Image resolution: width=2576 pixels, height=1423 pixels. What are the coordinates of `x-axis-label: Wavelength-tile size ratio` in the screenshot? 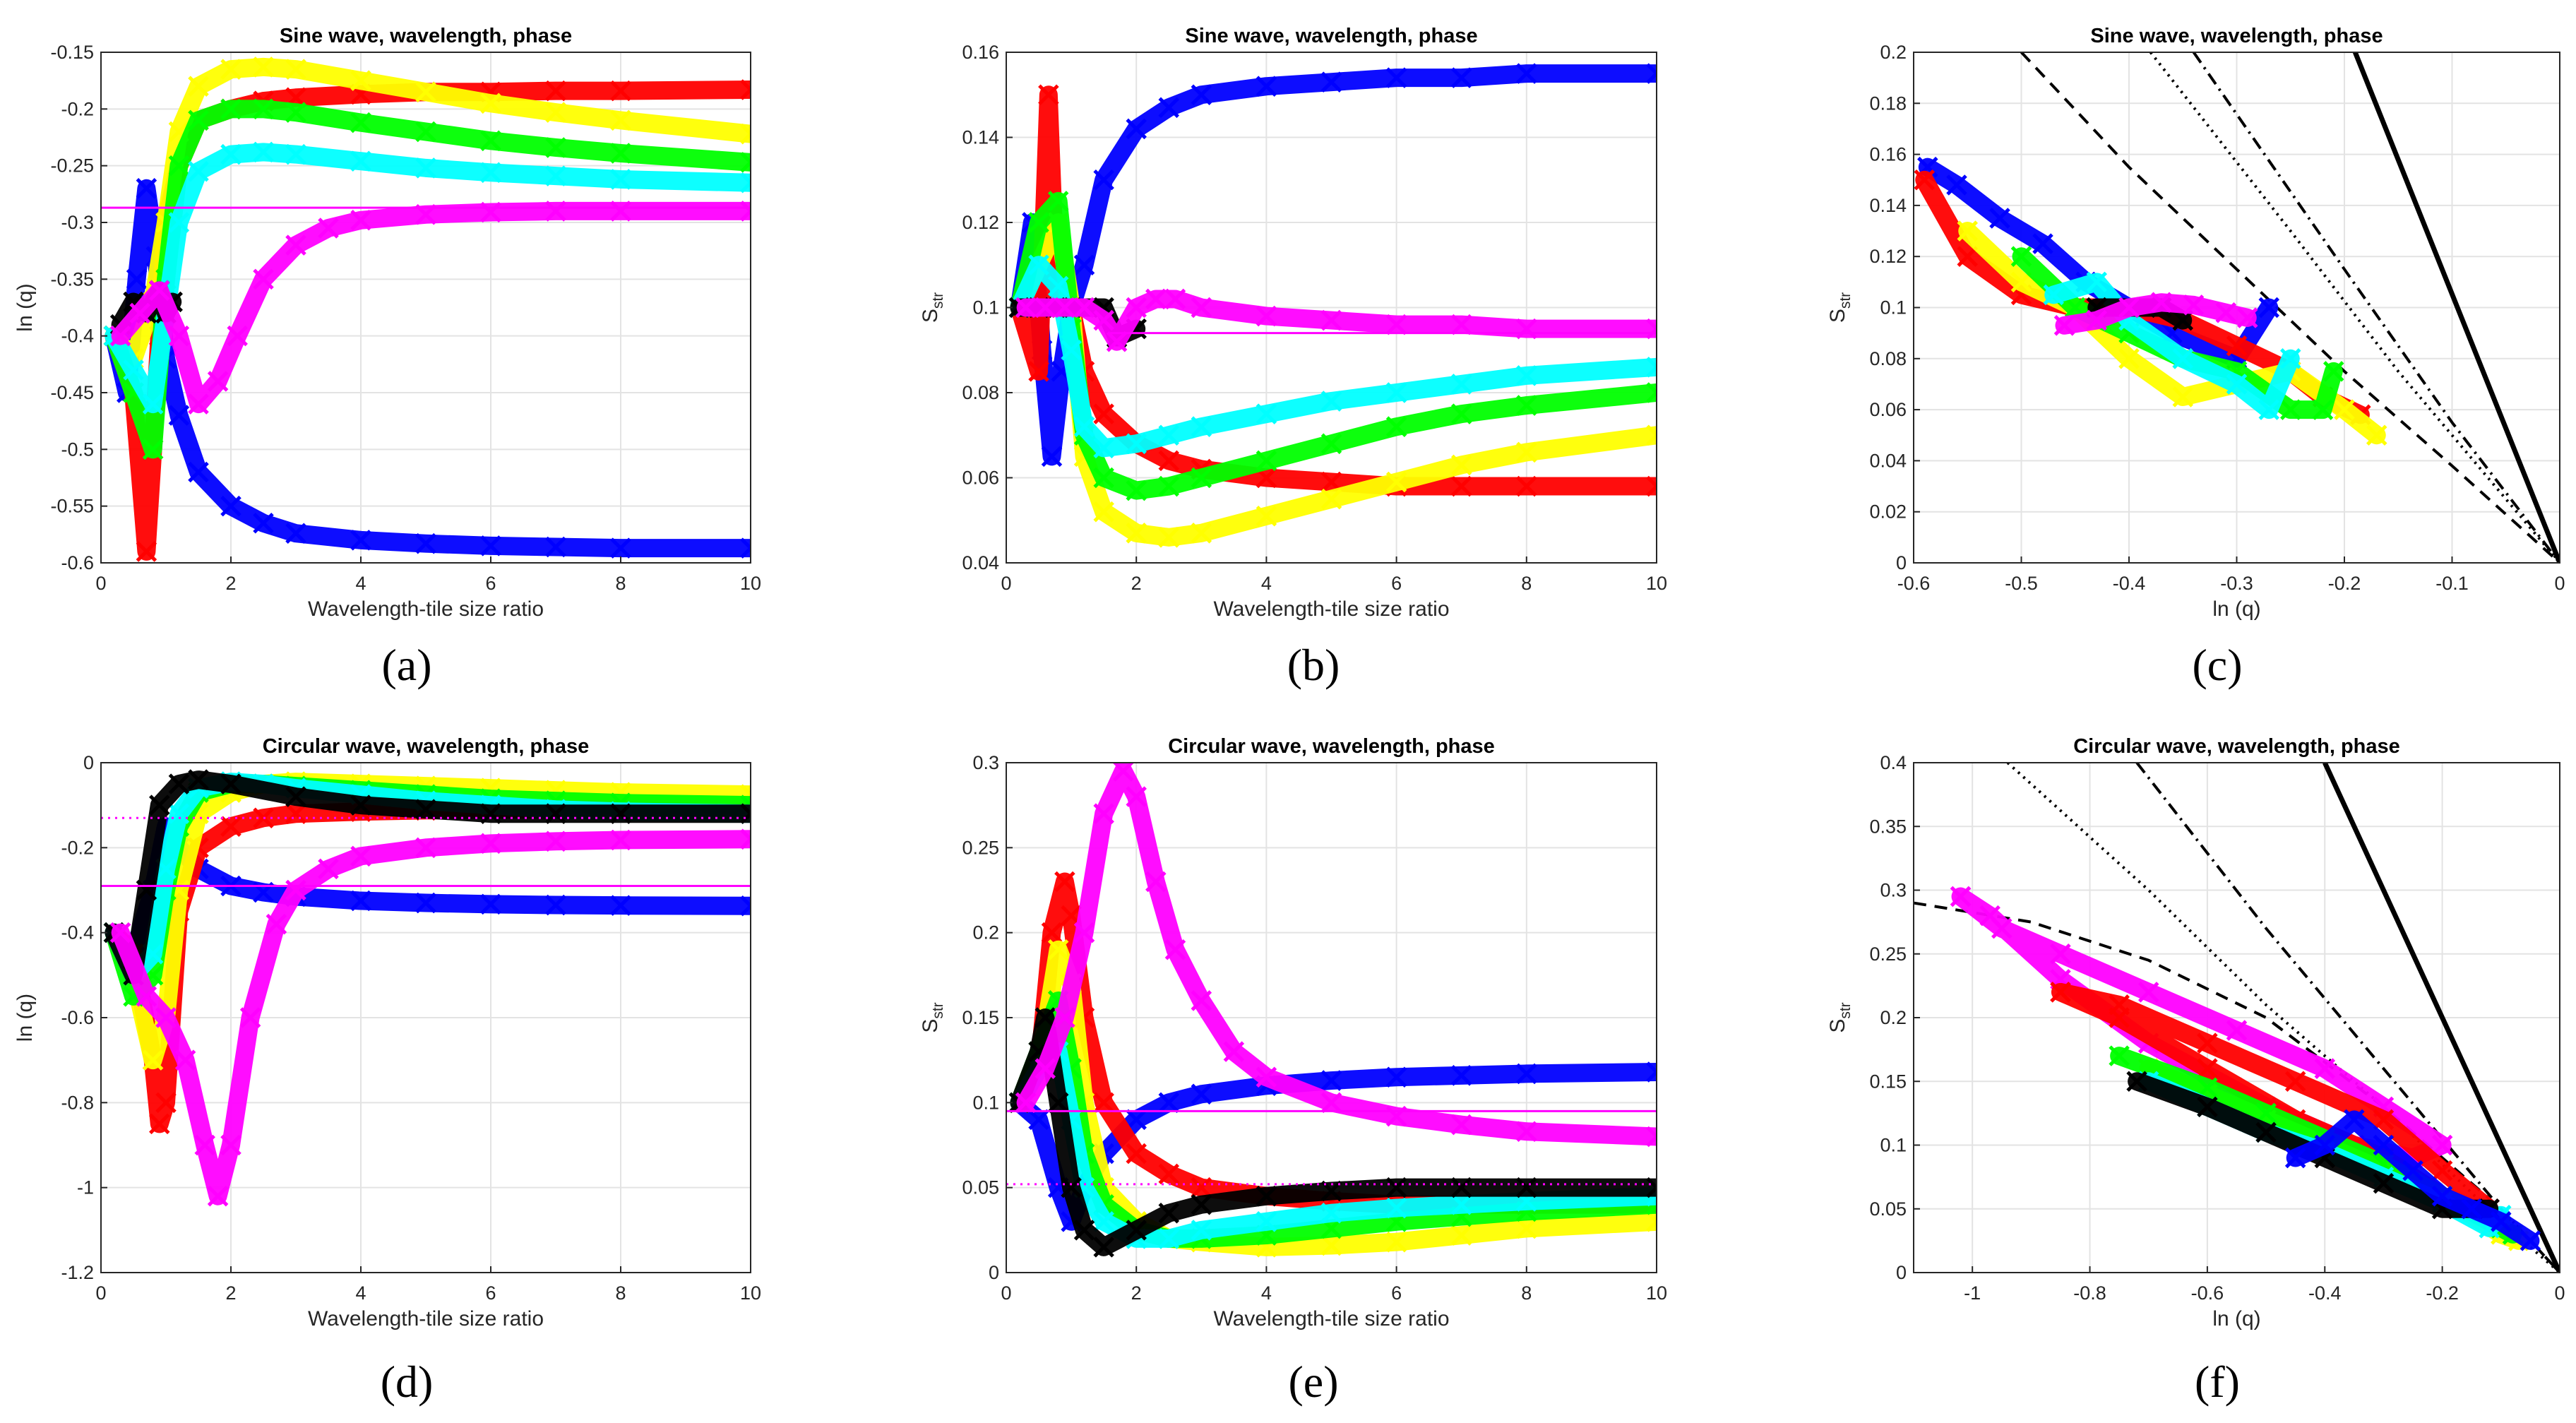 It's located at (426, 1318).